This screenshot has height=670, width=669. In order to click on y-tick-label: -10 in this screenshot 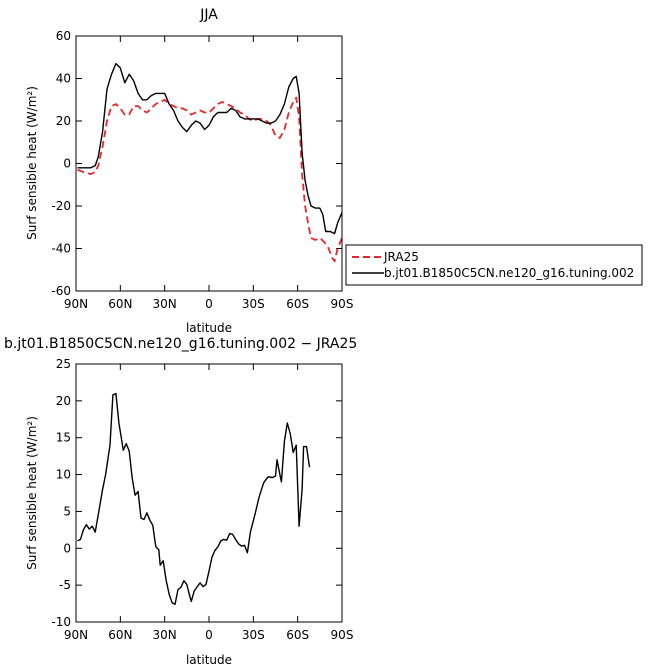, I will do `click(61, 622)`.